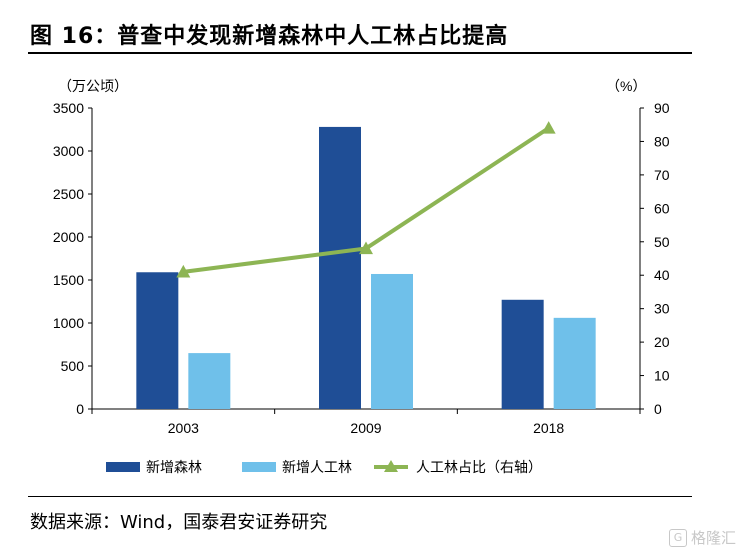 This screenshot has height=554, width=744. Describe the element at coordinates (662, 242) in the screenshot. I see `right-tick-label: 50` at that location.